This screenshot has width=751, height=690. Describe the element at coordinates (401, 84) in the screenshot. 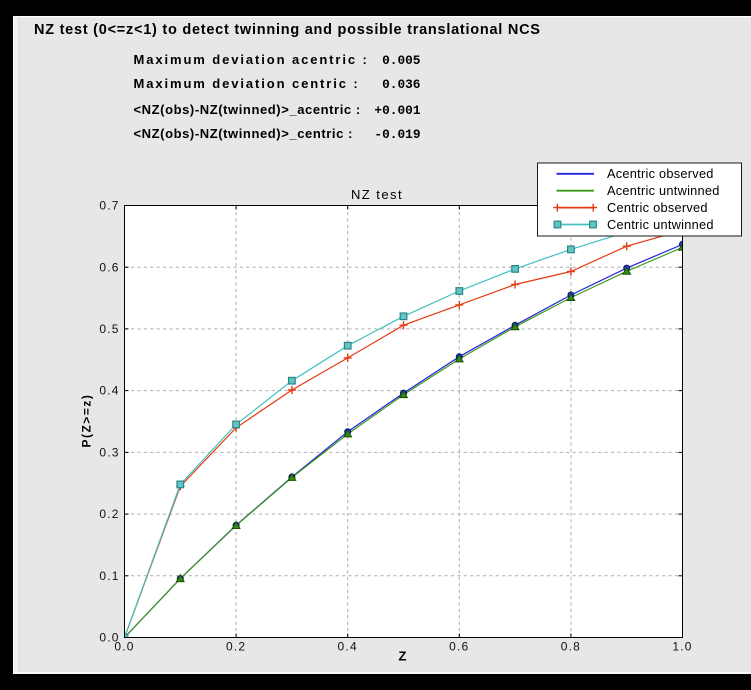

I see `svg-text: 0.036` at that location.